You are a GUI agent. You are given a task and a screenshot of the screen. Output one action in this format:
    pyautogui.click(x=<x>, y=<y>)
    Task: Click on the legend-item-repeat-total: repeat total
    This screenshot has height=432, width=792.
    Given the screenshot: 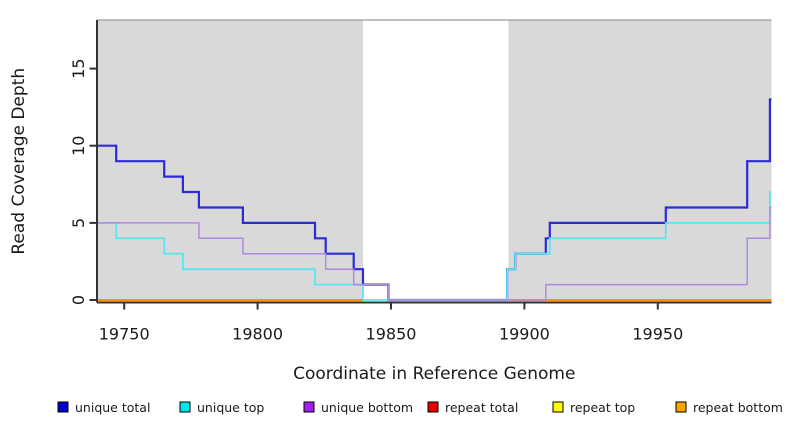 What is the action you would take?
    pyautogui.click(x=472, y=407)
    